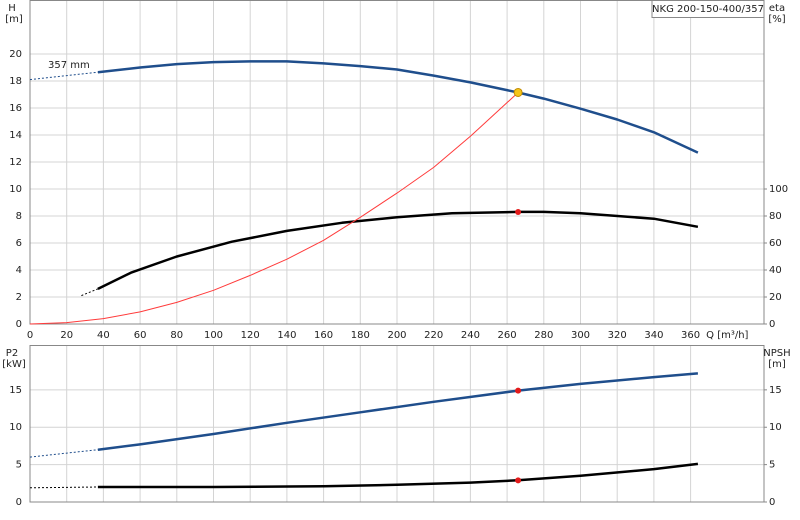 This screenshot has height=520, width=800. Describe the element at coordinates (19, 297) in the screenshot. I see `y-tick-label: 2` at that location.